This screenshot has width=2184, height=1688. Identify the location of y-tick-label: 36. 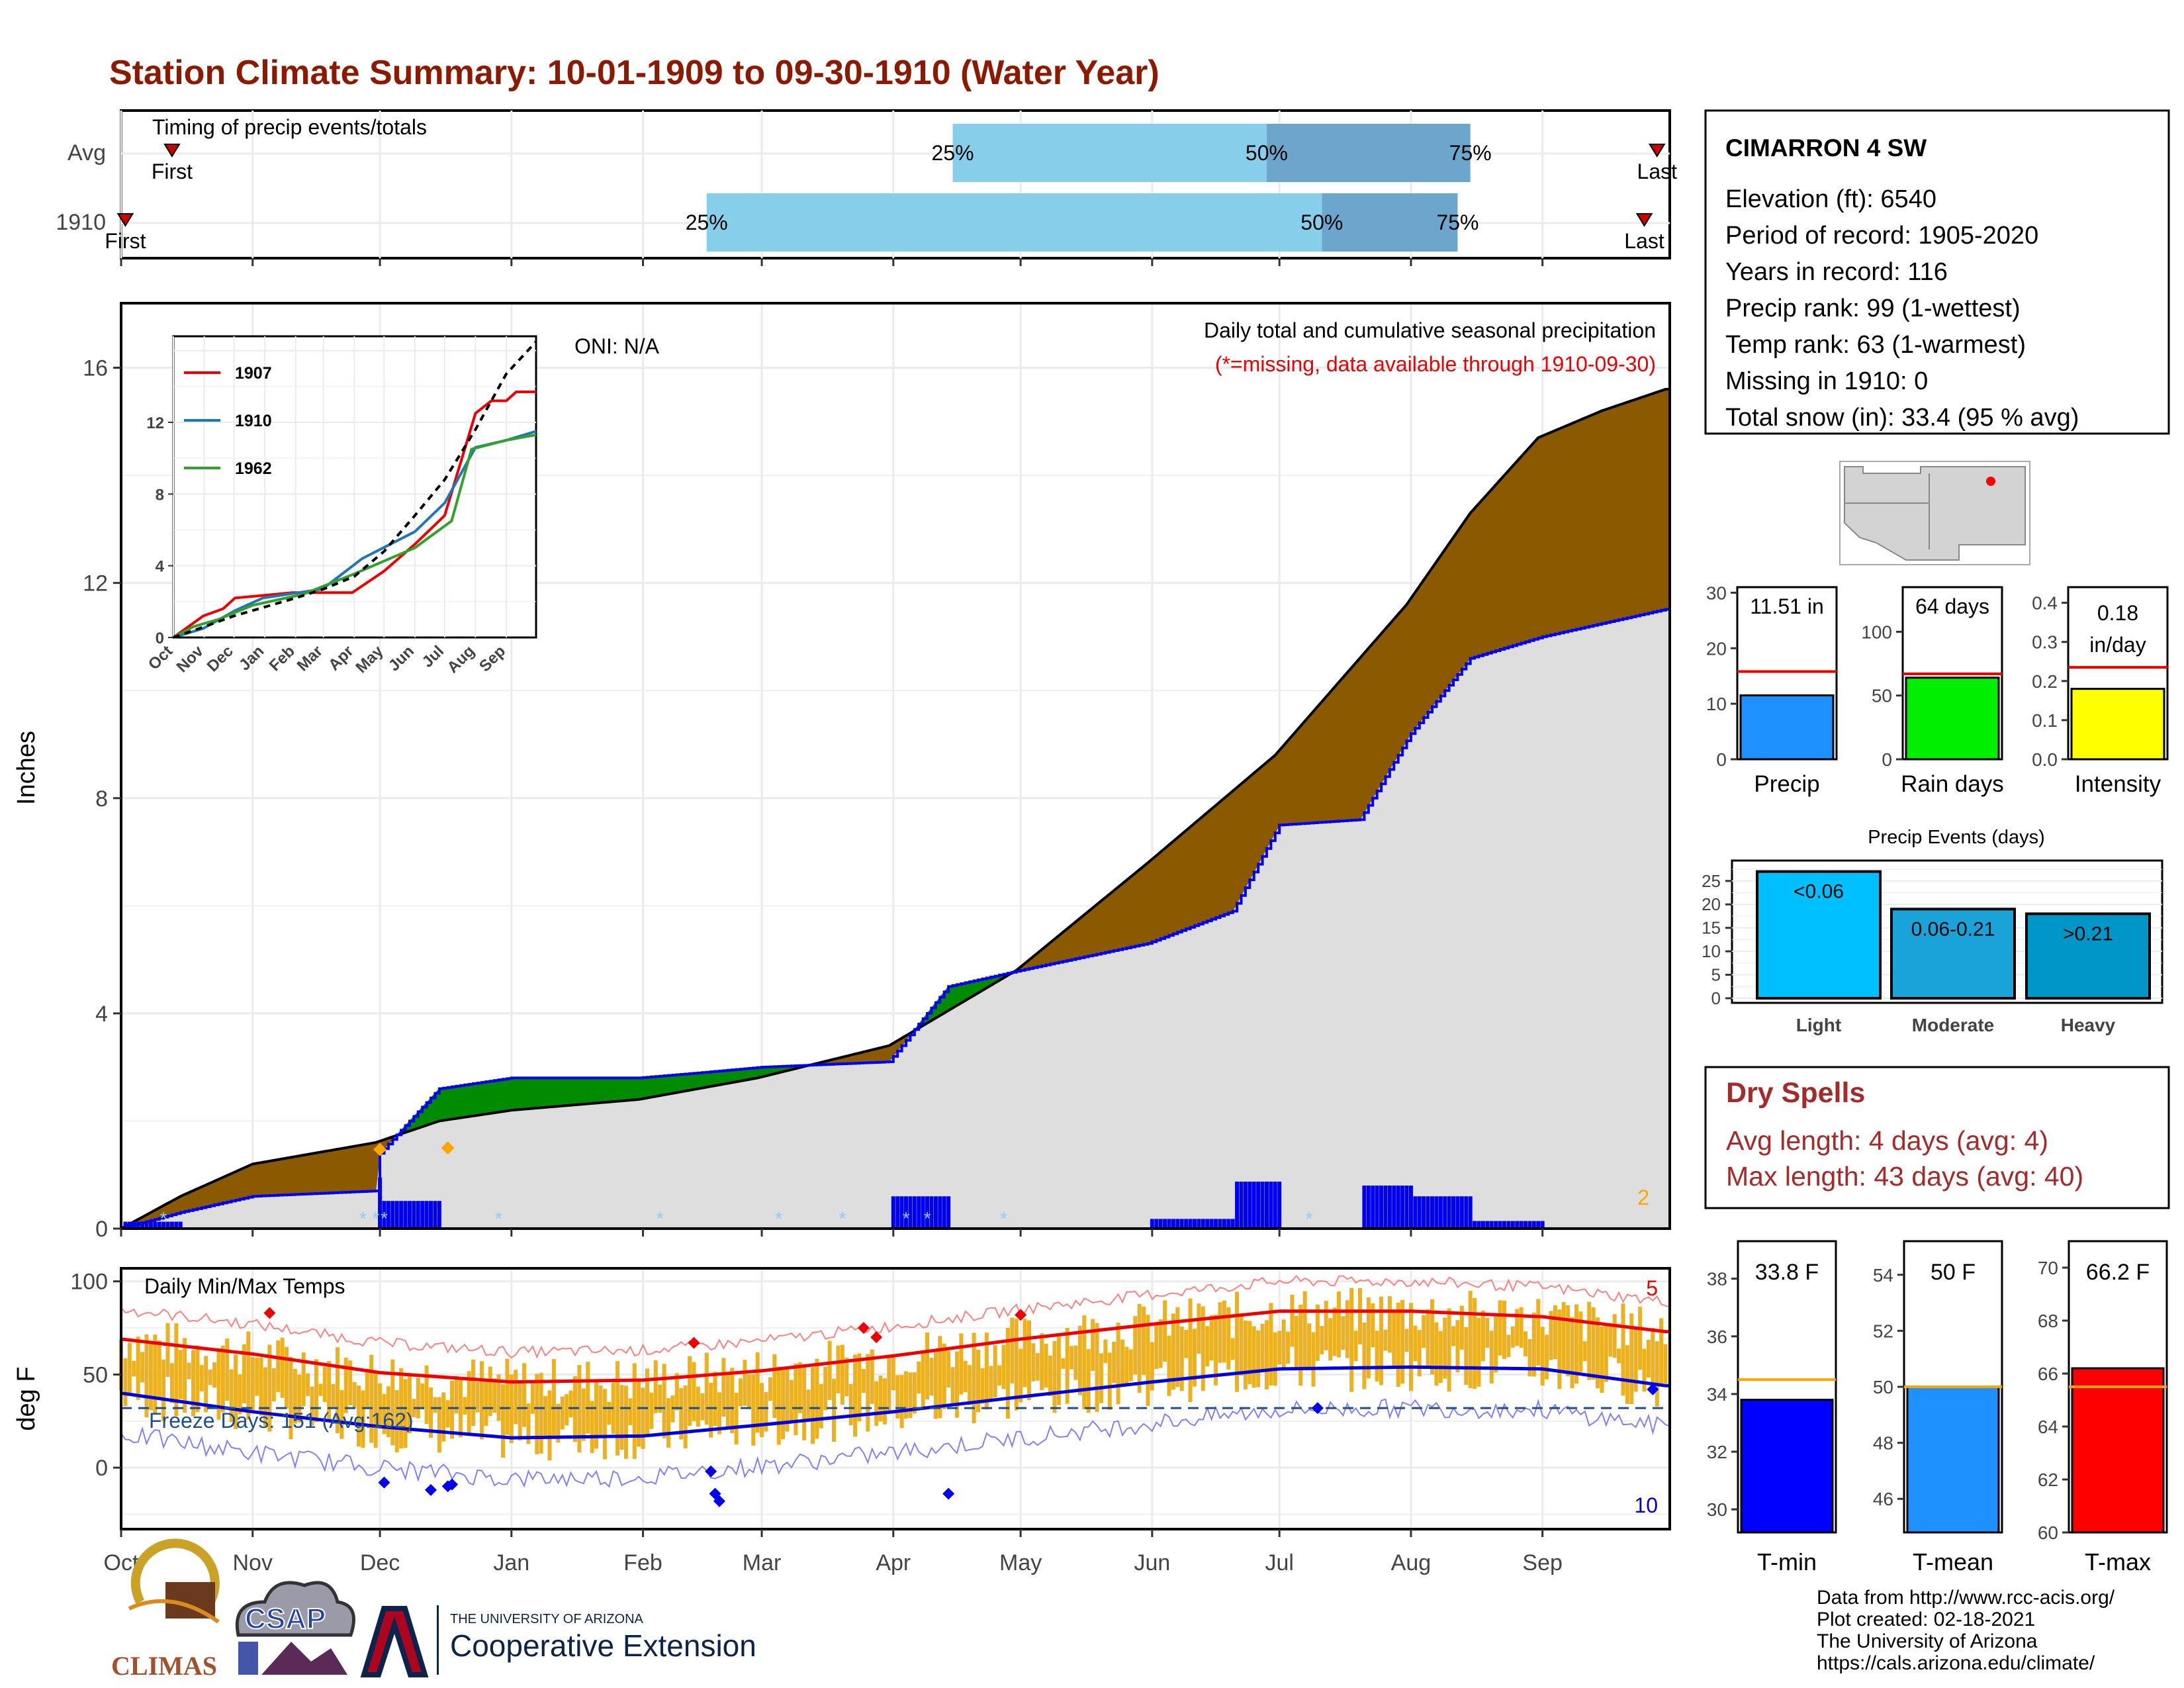
(1717, 1337).